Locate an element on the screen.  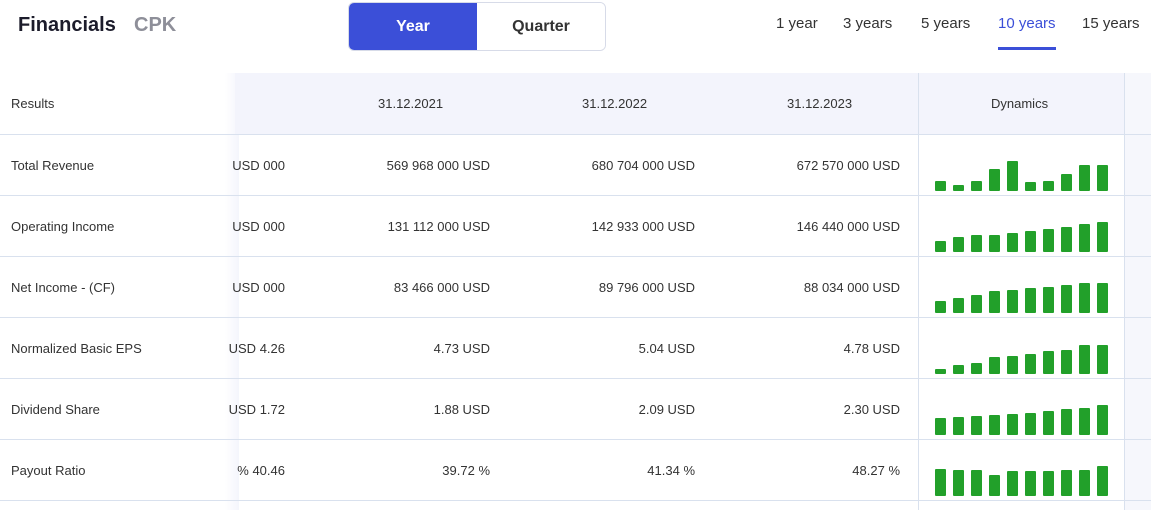
cell-2020-partial: 40.46 % is located at coordinates (261, 470).